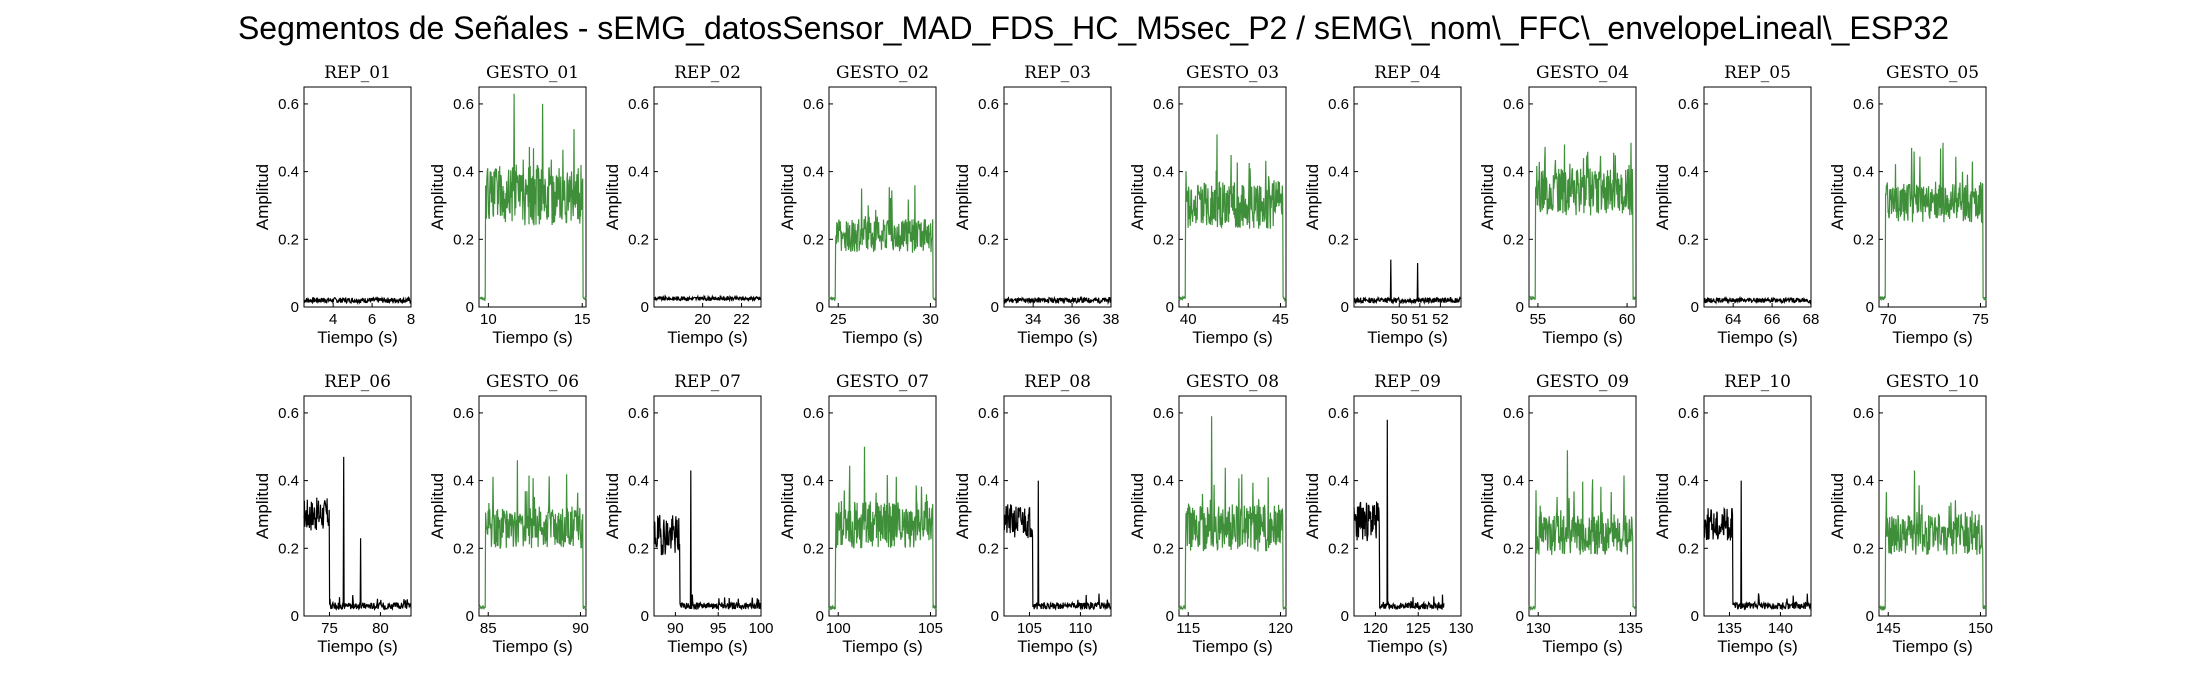 The height and width of the screenshot is (688, 2187). What do you see at coordinates (1036, 205) in the screenshot?
I see `subplot-rep_03: REP_03 0 0.2 0.4 0.6 34 36 38 Tiempo (s) Amplitud` at bounding box center [1036, 205].